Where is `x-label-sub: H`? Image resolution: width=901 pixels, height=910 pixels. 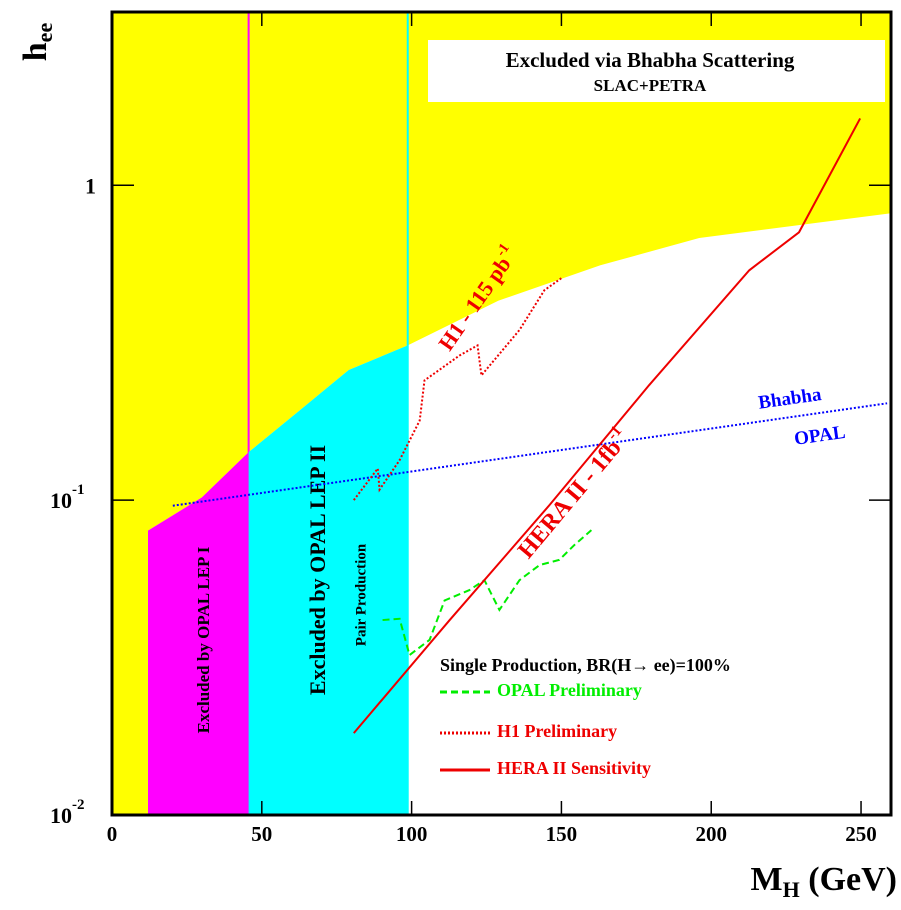 x-label-sub: H is located at coordinates (791, 889).